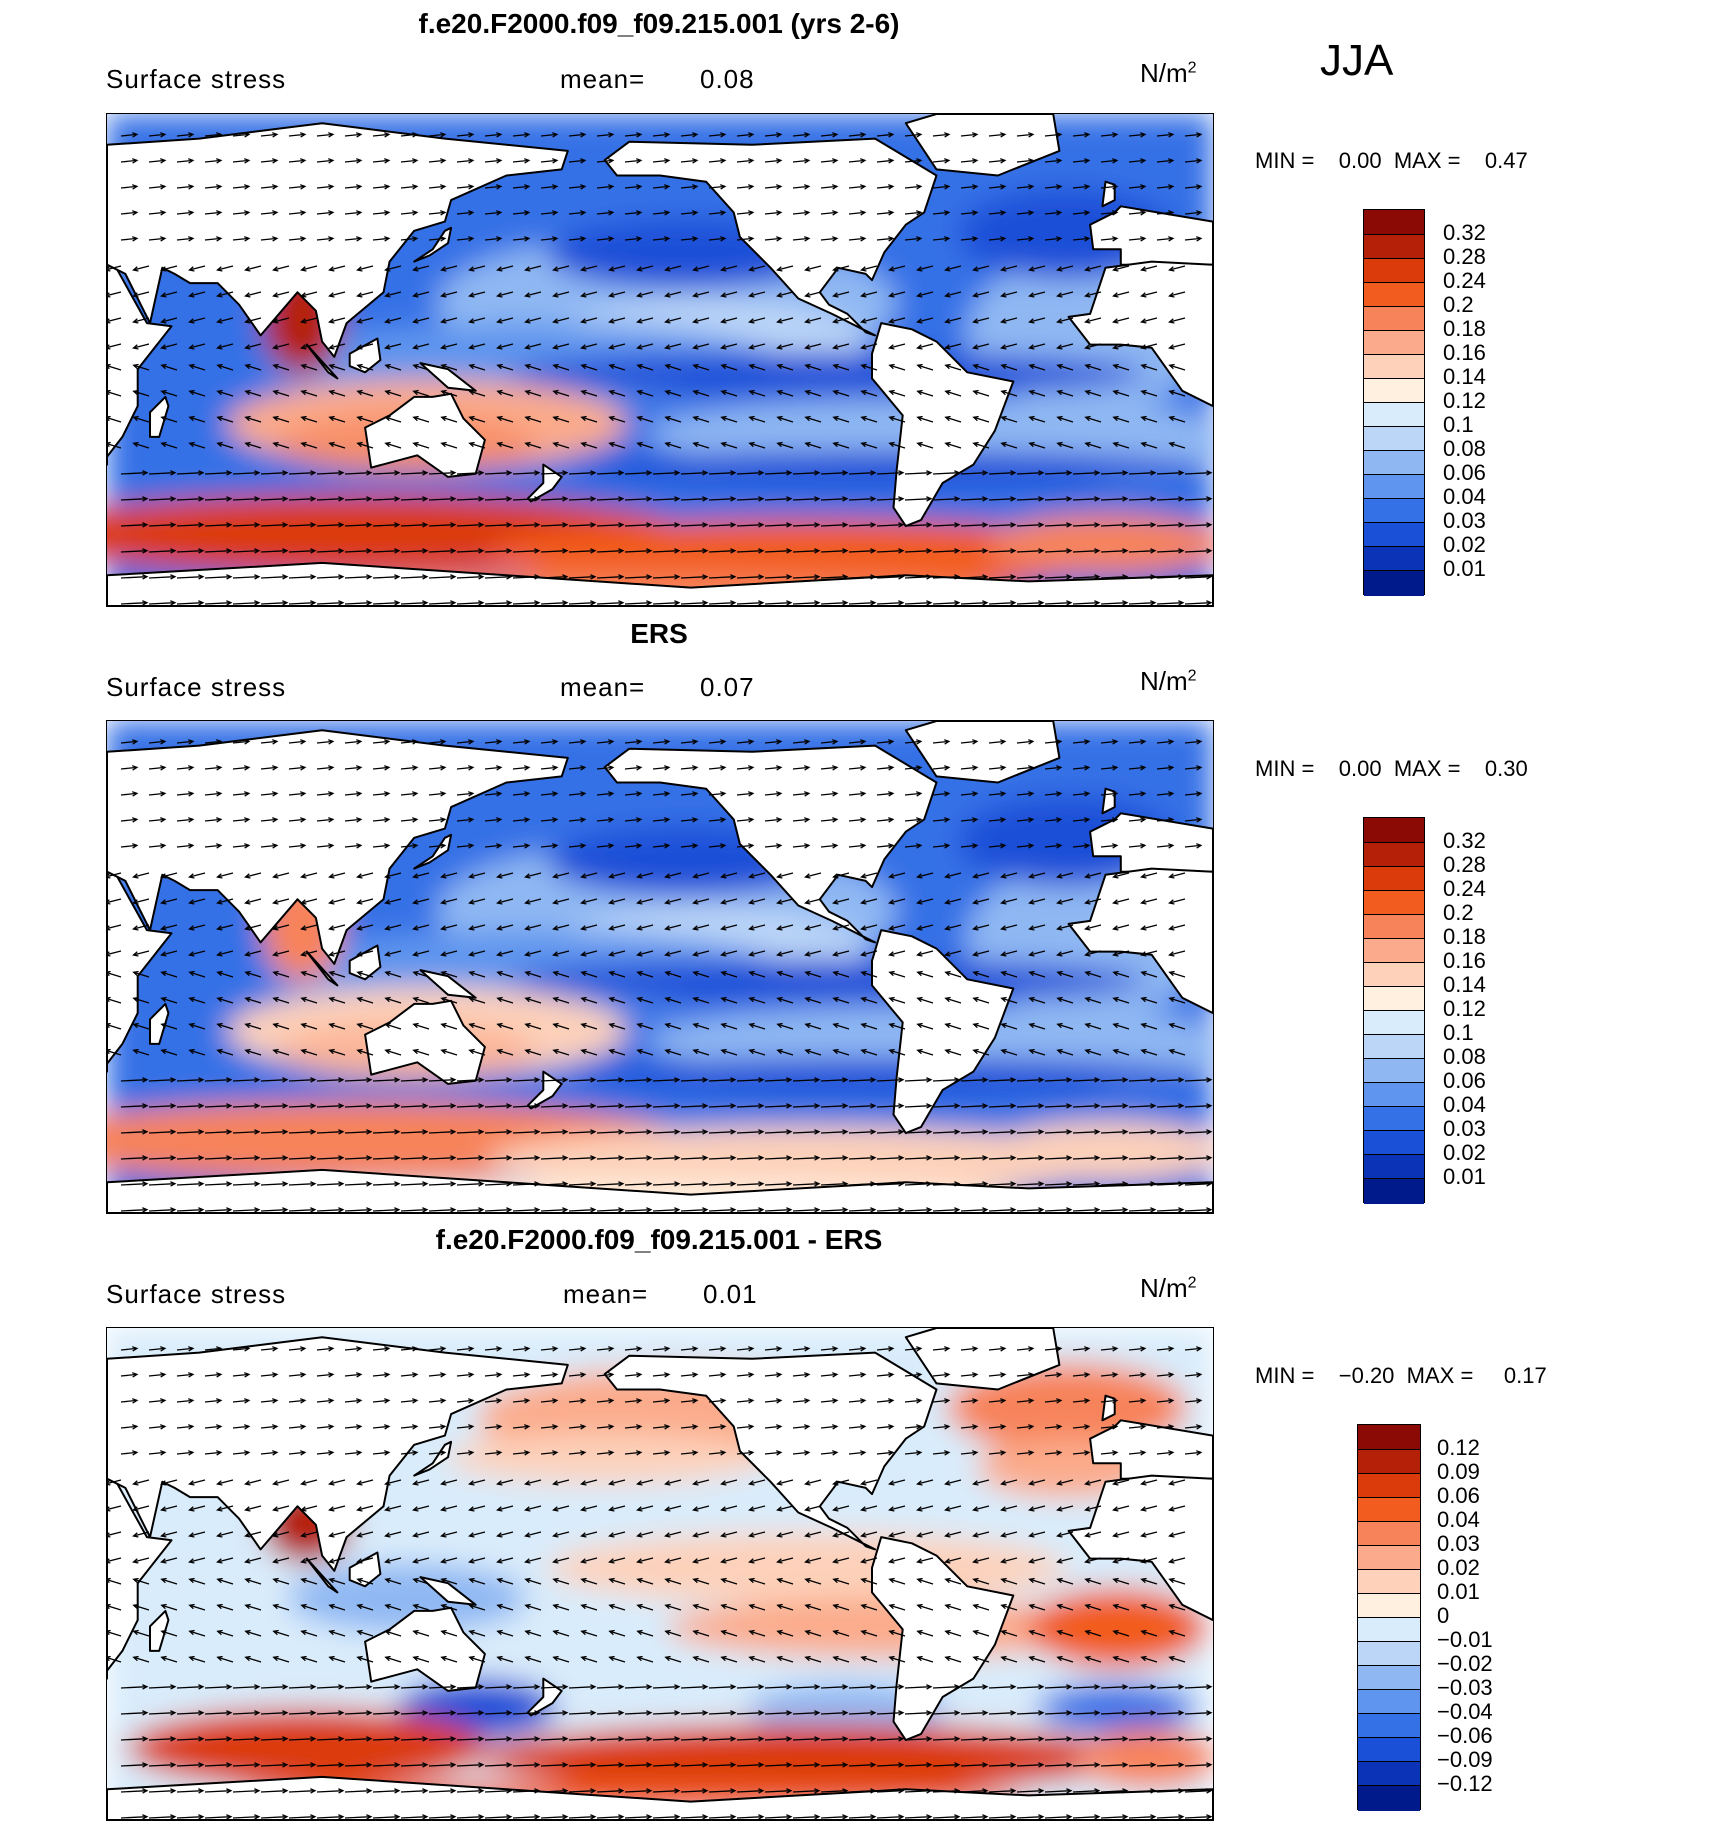 This screenshot has width=1710, height=1821. What do you see at coordinates (1465, 1687) in the screenshot?
I see `colorbar-tick-label: −0.03` at bounding box center [1465, 1687].